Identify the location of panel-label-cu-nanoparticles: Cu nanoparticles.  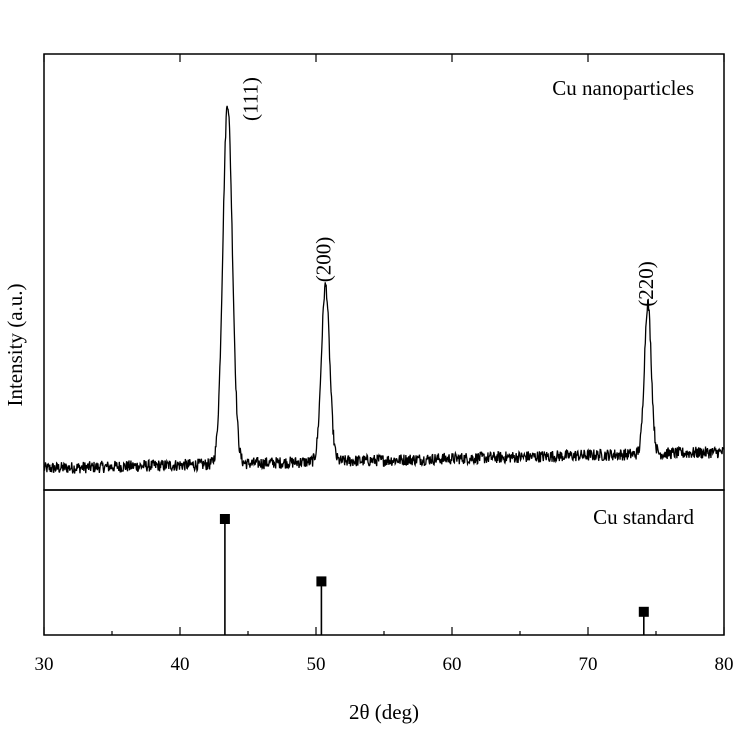
(623, 88).